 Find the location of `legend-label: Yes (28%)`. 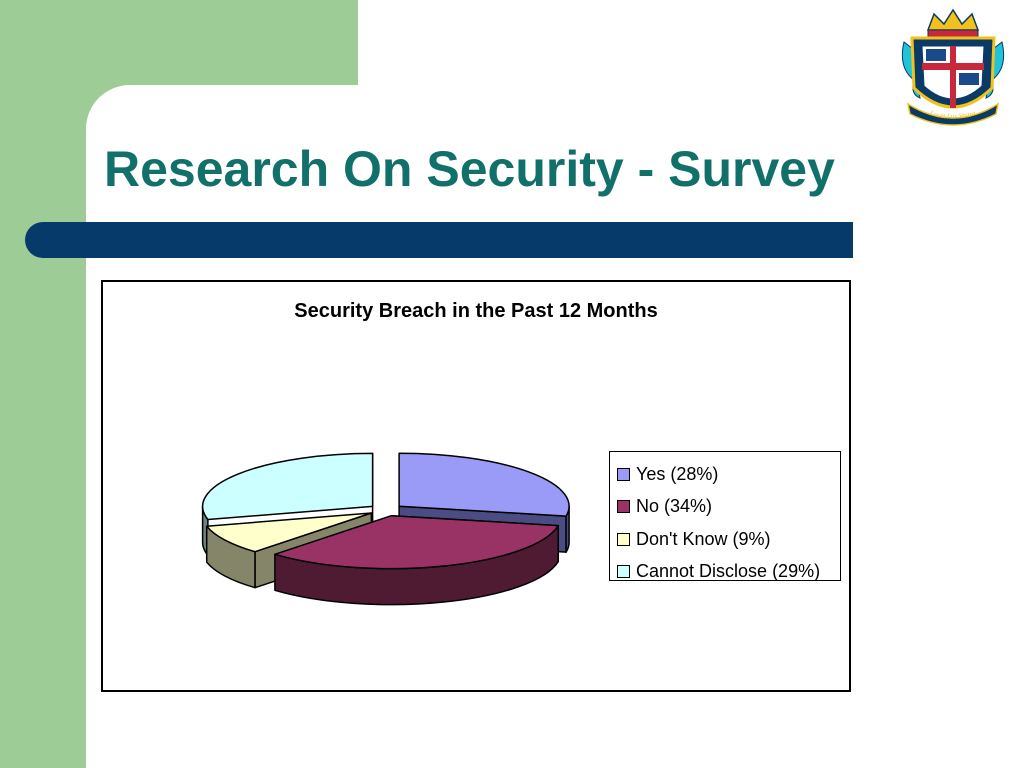

legend-label: Yes (28%) is located at coordinates (677, 473).